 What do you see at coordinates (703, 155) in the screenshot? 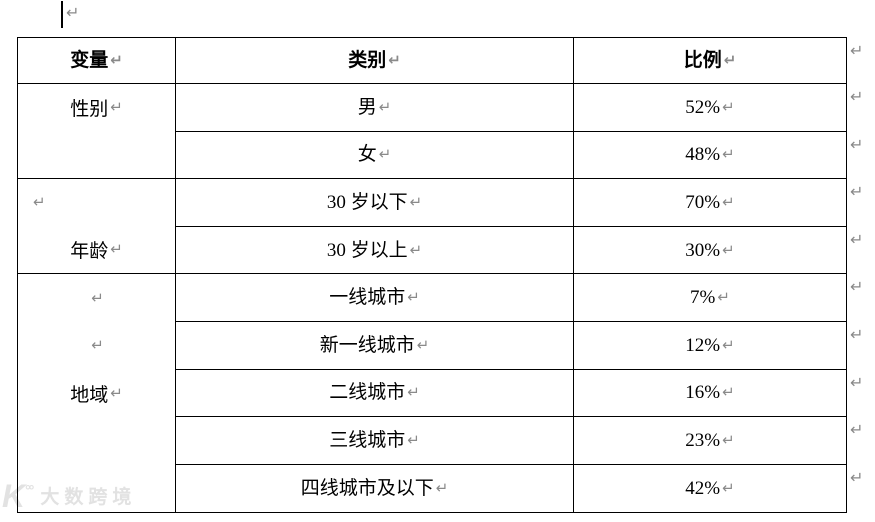
I see `percent-value: 48%` at bounding box center [703, 155].